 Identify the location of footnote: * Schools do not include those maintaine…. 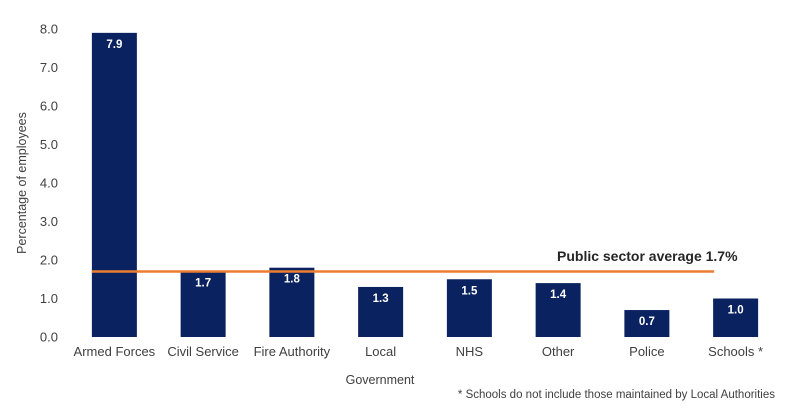
(616, 395).